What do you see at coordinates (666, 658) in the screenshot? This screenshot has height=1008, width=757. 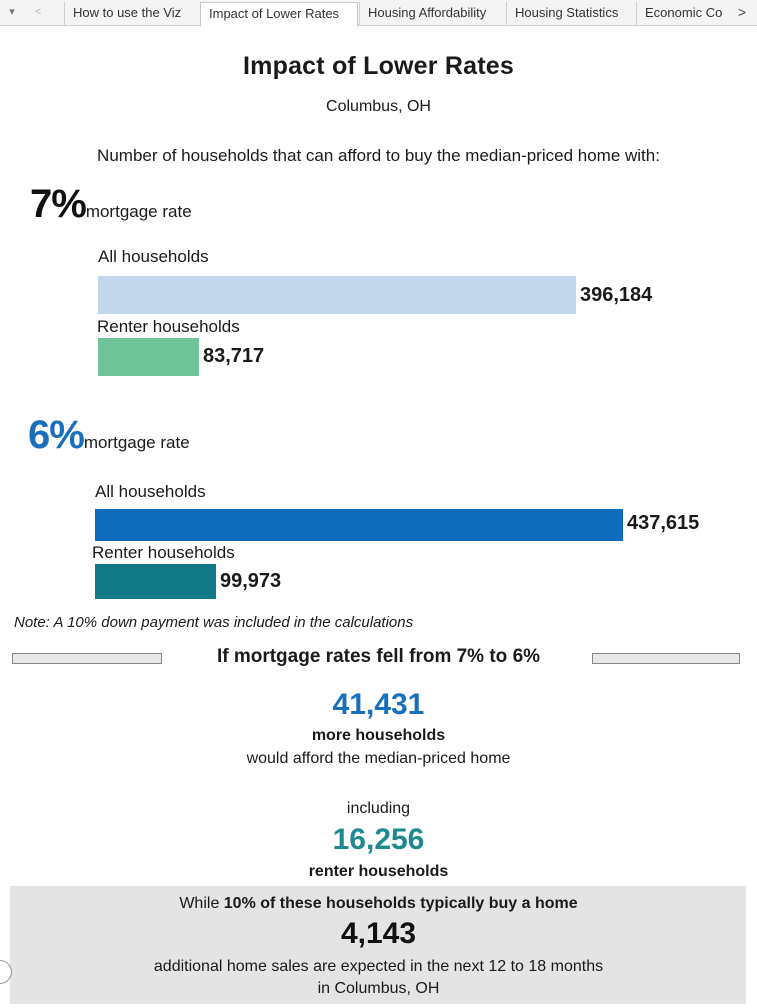 I see `divider-right` at bounding box center [666, 658].